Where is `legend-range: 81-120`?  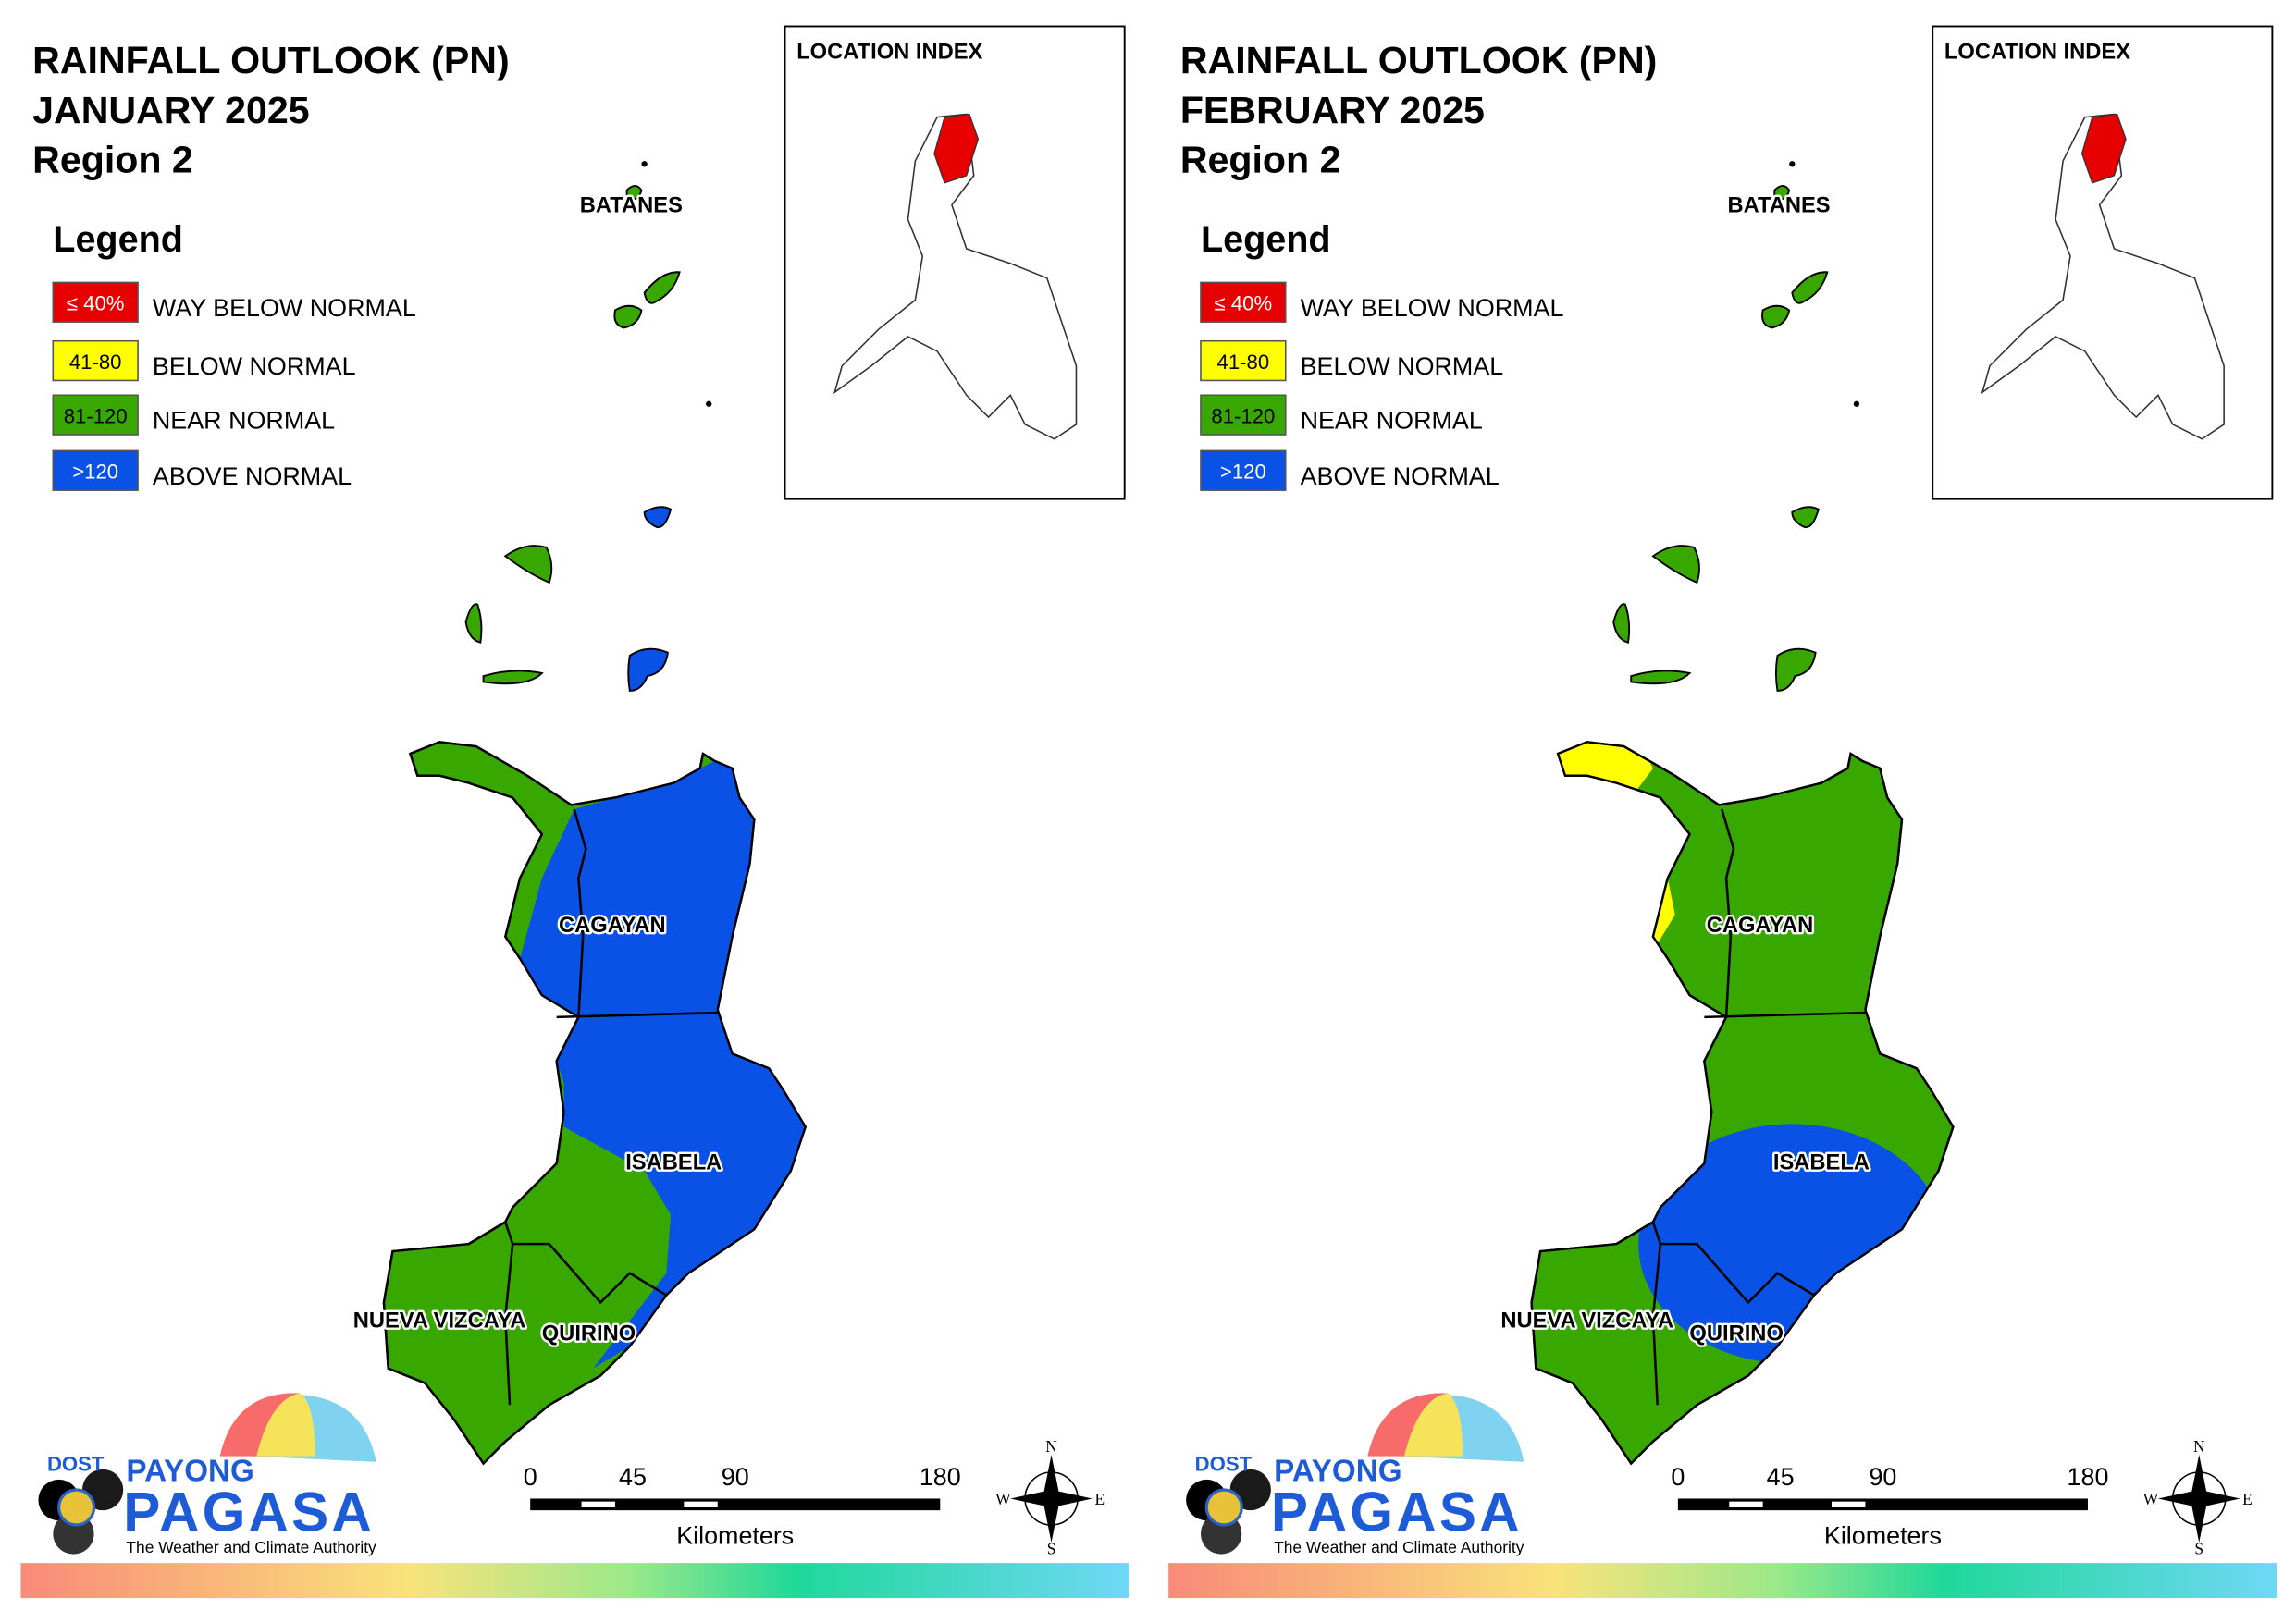 legend-range: 81-120 is located at coordinates (96, 415).